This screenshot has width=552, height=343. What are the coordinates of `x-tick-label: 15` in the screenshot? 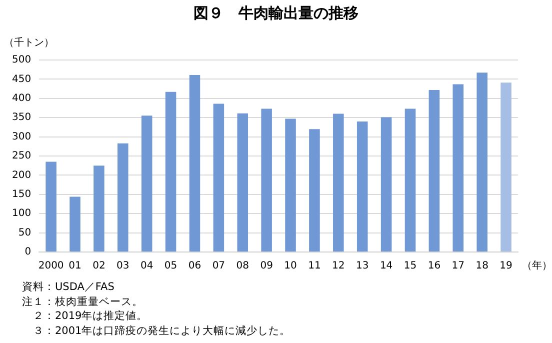 It's located at (410, 266).